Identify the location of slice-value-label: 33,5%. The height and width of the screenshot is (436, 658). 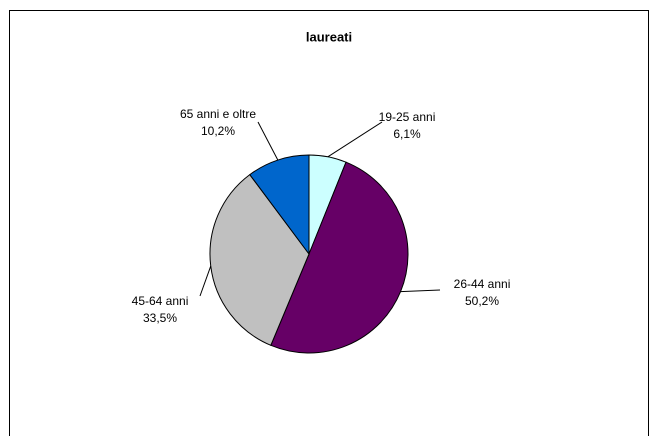
(160, 318).